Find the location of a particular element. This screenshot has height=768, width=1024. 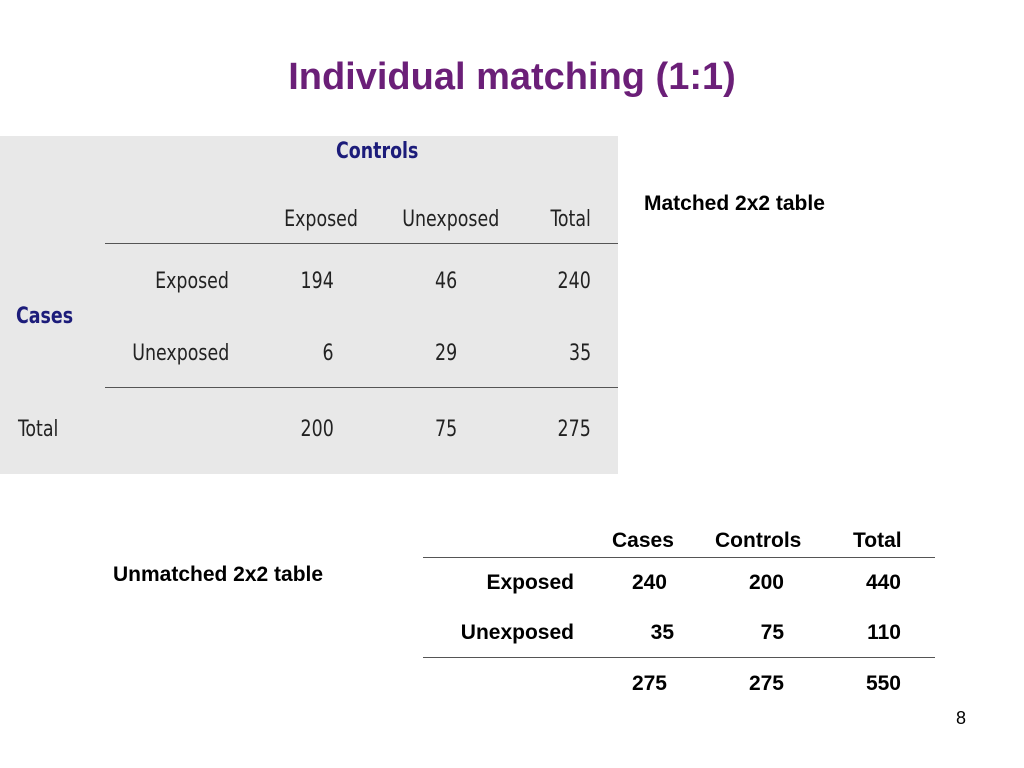

unmatched-table-label: Unmatched 2x2 table is located at coordinates (218, 574).